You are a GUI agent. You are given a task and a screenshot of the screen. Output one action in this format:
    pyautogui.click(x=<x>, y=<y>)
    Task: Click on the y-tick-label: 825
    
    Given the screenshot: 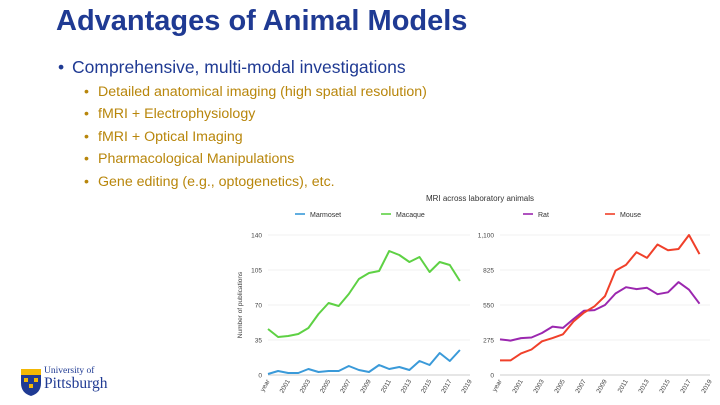 What is the action you would take?
    pyautogui.click(x=488, y=271)
    